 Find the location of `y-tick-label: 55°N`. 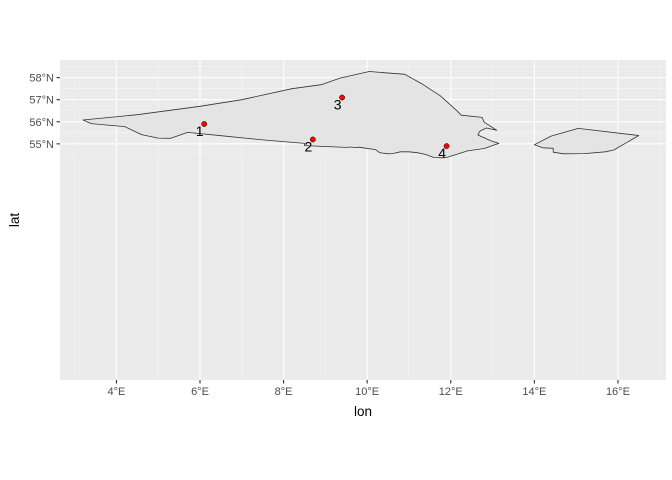

y-tick-label: 55°N is located at coordinates (41, 145).